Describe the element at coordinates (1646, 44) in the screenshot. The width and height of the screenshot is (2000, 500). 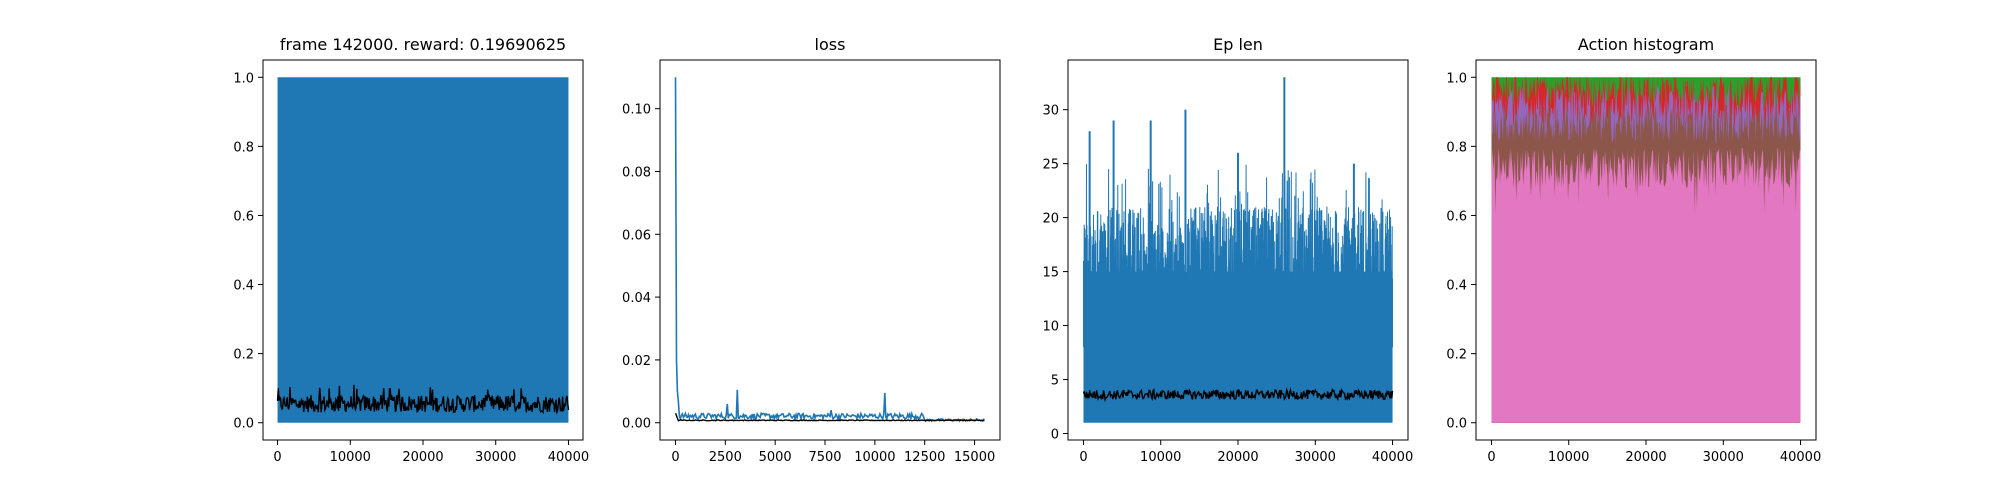
I see `chart-title: Action histogram` at that location.